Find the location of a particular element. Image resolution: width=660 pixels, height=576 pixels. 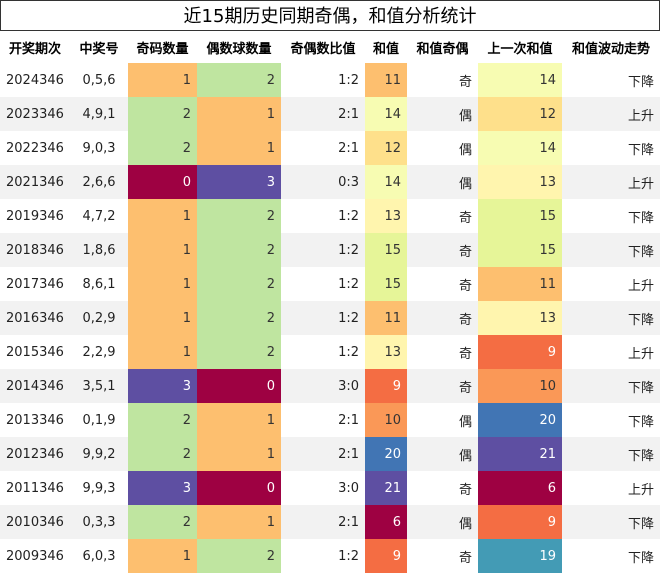

table-row: 2014346 3,5,1 3 0 3:0 9 奇 10 下降 is located at coordinates (330, 386).